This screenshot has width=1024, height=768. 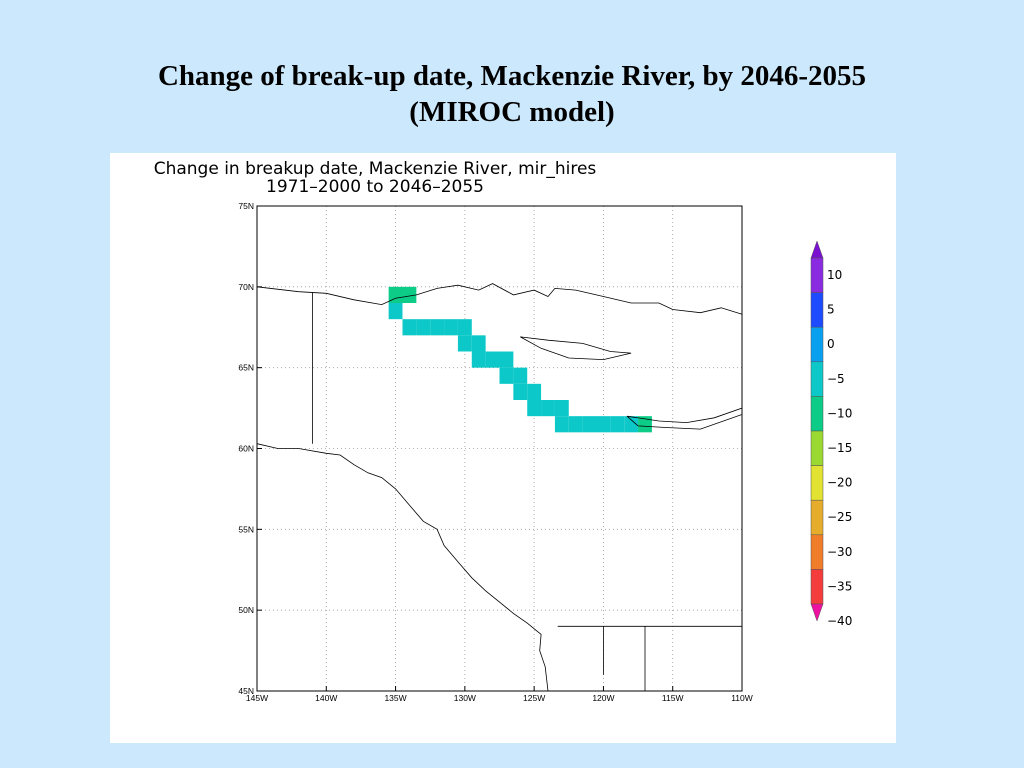 I want to click on colorbar-label: −25, so click(x=839, y=517).